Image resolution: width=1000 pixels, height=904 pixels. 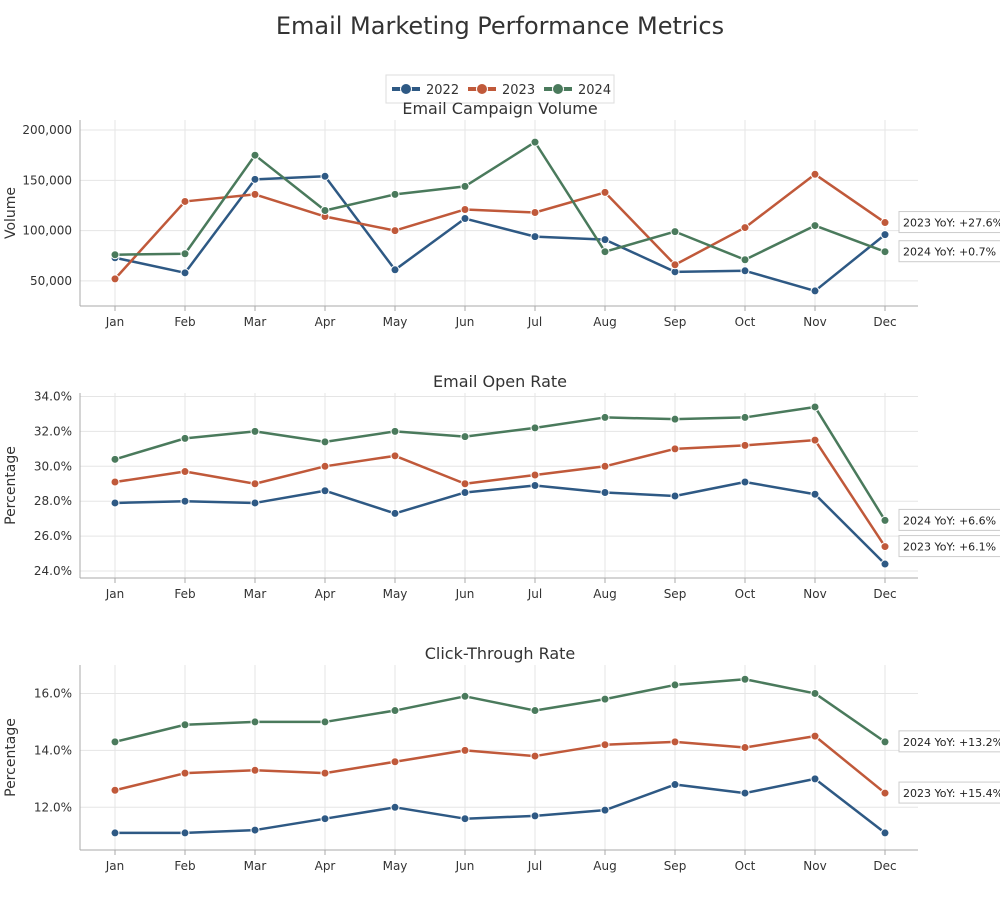 What do you see at coordinates (501, 90) in the screenshot?
I see `legend-item-2023: 2023` at bounding box center [501, 90].